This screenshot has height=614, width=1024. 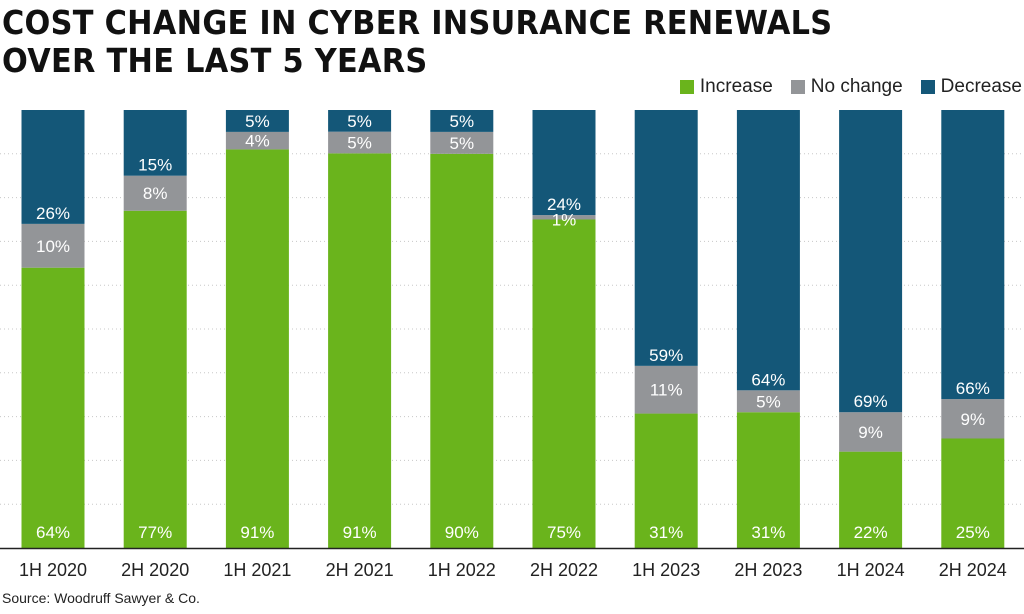 I want to click on legend-swatch-no-change, so click(x=797, y=87).